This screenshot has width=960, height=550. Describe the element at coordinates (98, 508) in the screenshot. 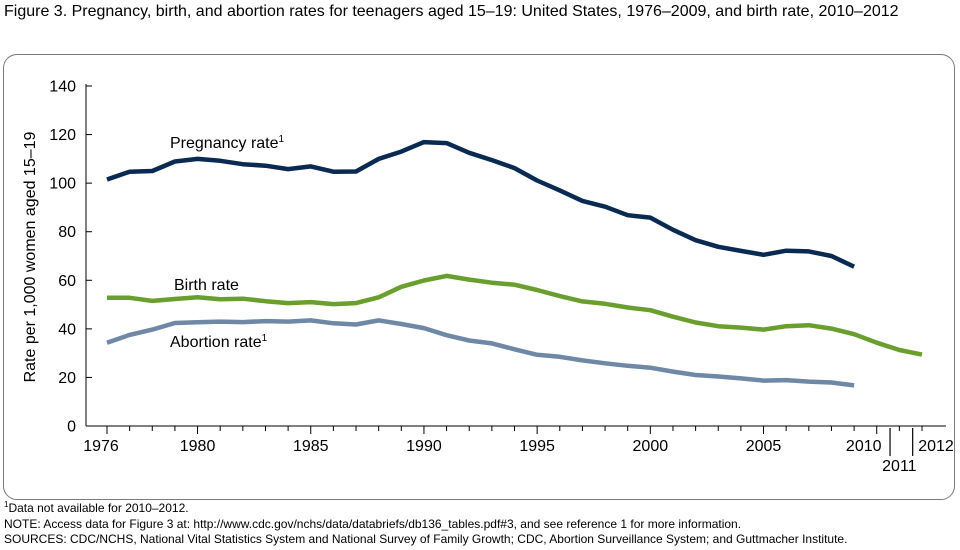

I see `footnote-1-text: Data not available for 2010–2012.` at that location.